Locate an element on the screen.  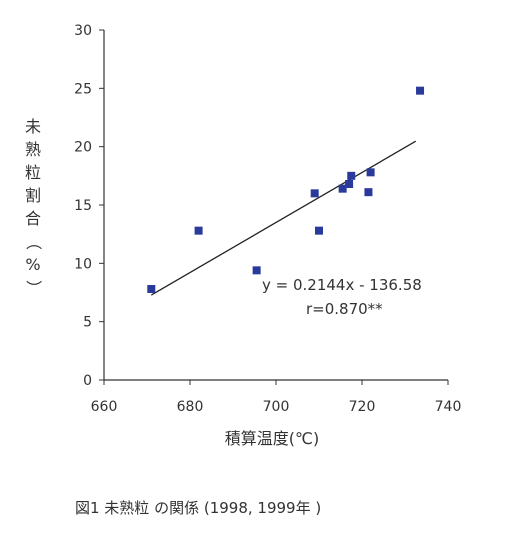
y-axis-title-char: 熟 is located at coordinates (33, 149).